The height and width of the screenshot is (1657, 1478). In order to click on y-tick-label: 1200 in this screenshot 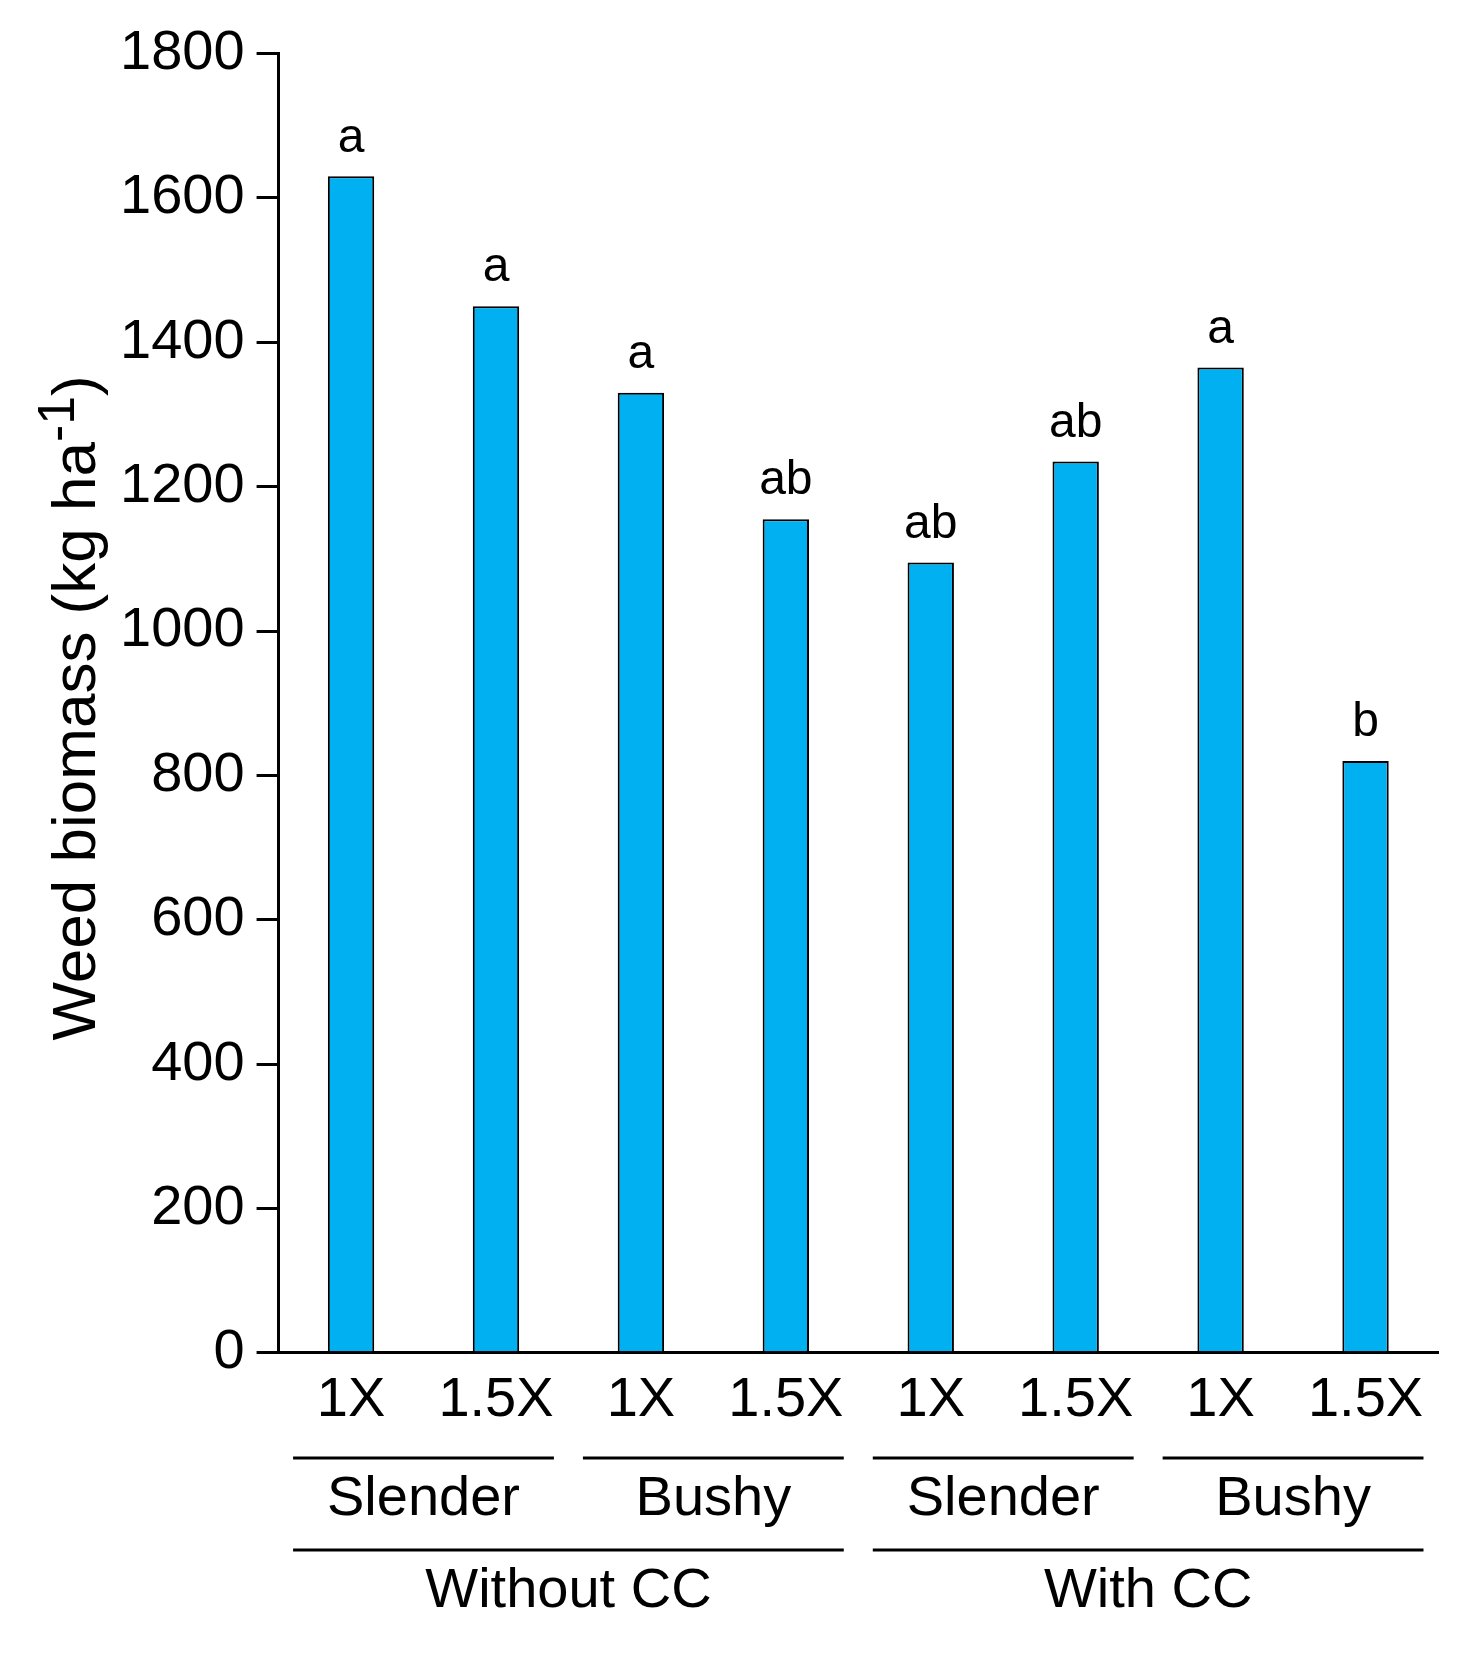, I will do `click(182, 483)`.